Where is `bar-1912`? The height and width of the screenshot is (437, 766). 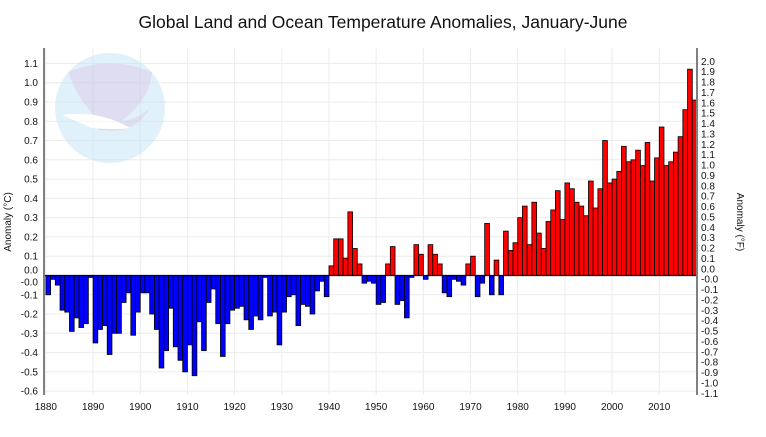 bar-1912 is located at coordinates (199, 299).